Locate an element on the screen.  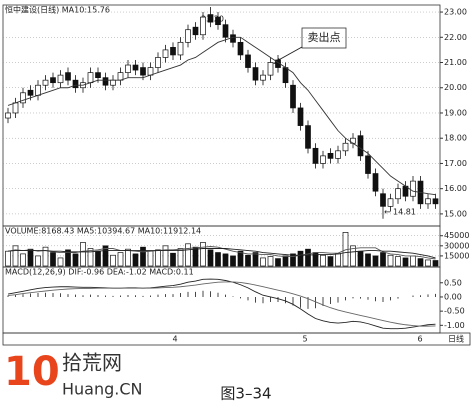
sell-box is located at coordinates (324, 38).